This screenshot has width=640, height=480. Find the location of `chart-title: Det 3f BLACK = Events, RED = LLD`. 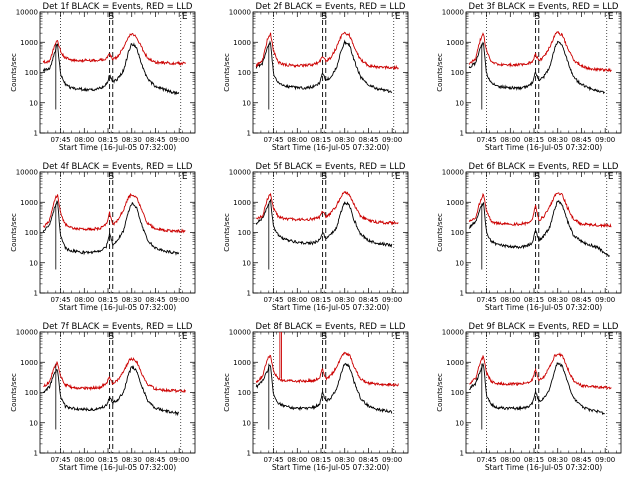

chart-title: Det 3f BLACK = Events, RED = LLD is located at coordinates (544, 7).